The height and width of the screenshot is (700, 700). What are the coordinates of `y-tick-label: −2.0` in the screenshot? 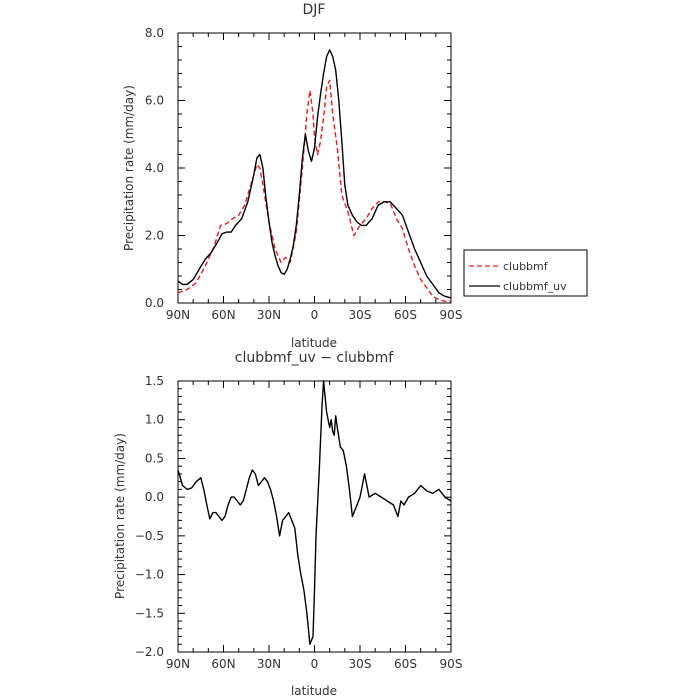 It's located at (149, 652).